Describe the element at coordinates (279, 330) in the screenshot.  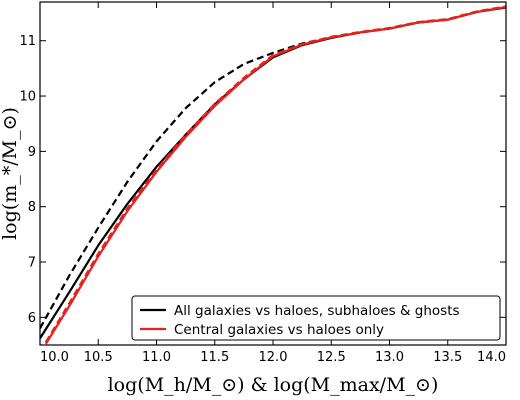
I see `legend-label-central-galaxies: Central galaxies vs haloes only` at that location.